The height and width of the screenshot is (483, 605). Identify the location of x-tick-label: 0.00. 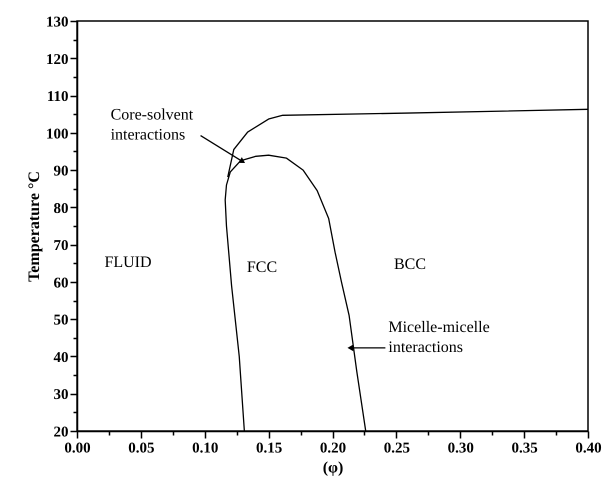
(77, 448).